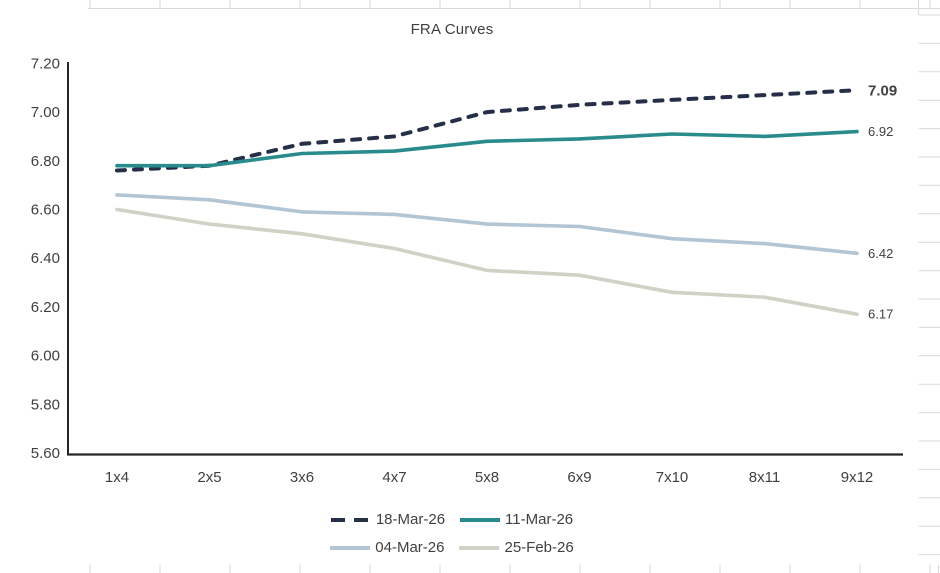 This screenshot has width=940, height=573. What do you see at coordinates (410, 519) in the screenshot?
I see `legend-label: 18-Mar-26` at bounding box center [410, 519].